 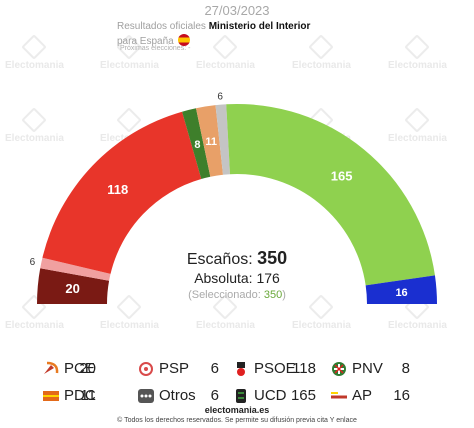 What do you see at coordinates (214, 395) in the screenshot?
I see `legend-value-otros: 6` at bounding box center [214, 395].